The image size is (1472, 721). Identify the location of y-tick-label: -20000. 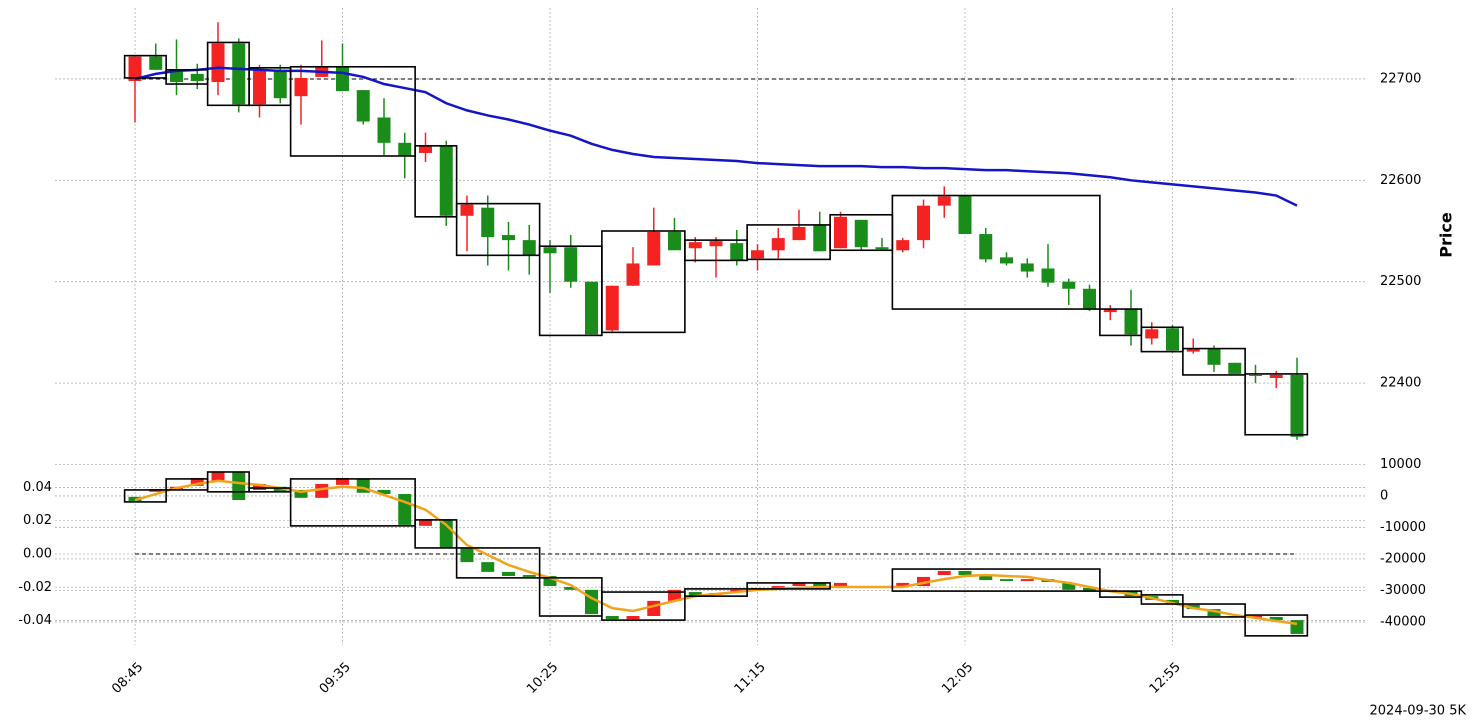
(1403, 558).